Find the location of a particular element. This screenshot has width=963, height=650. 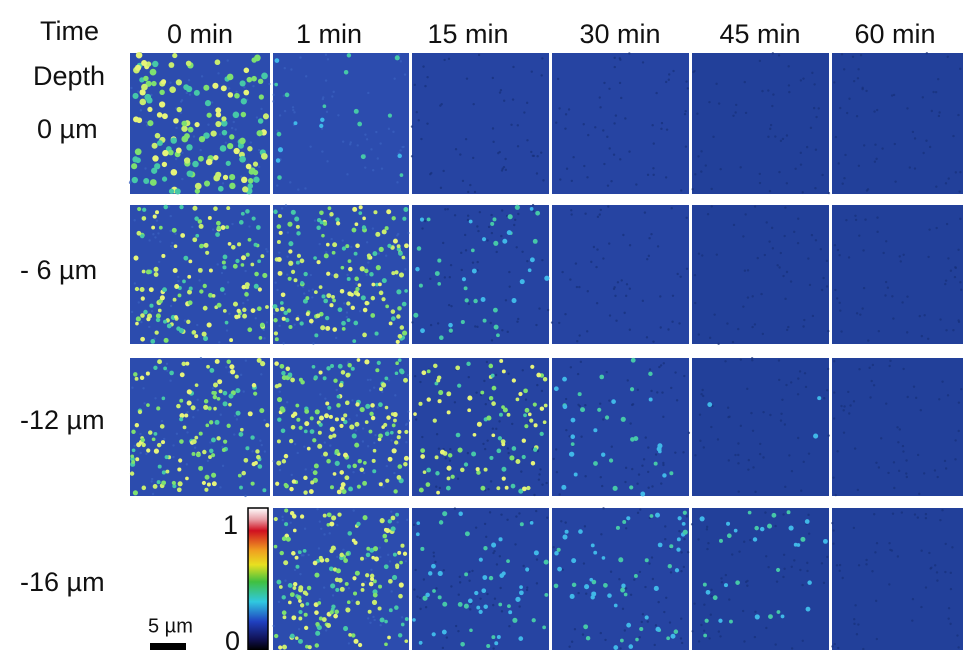

row-label: 0 µm is located at coordinates (67, 129).